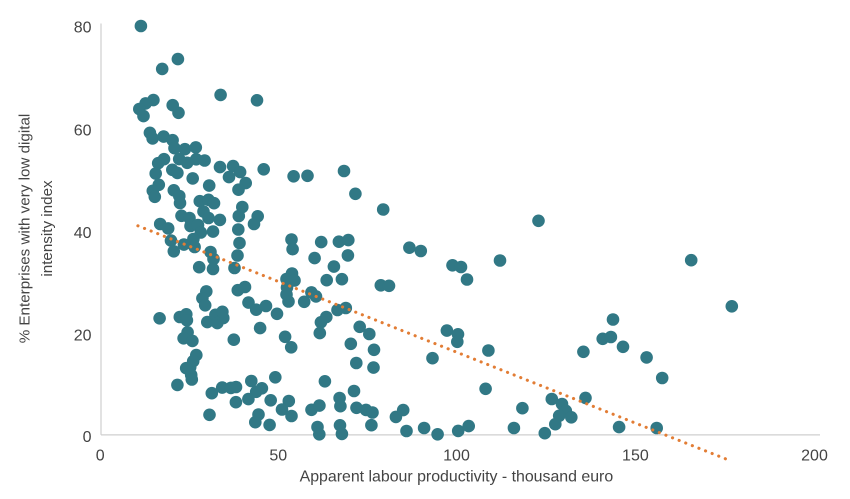  I want to click on svg-text: 150, so click(635, 455).